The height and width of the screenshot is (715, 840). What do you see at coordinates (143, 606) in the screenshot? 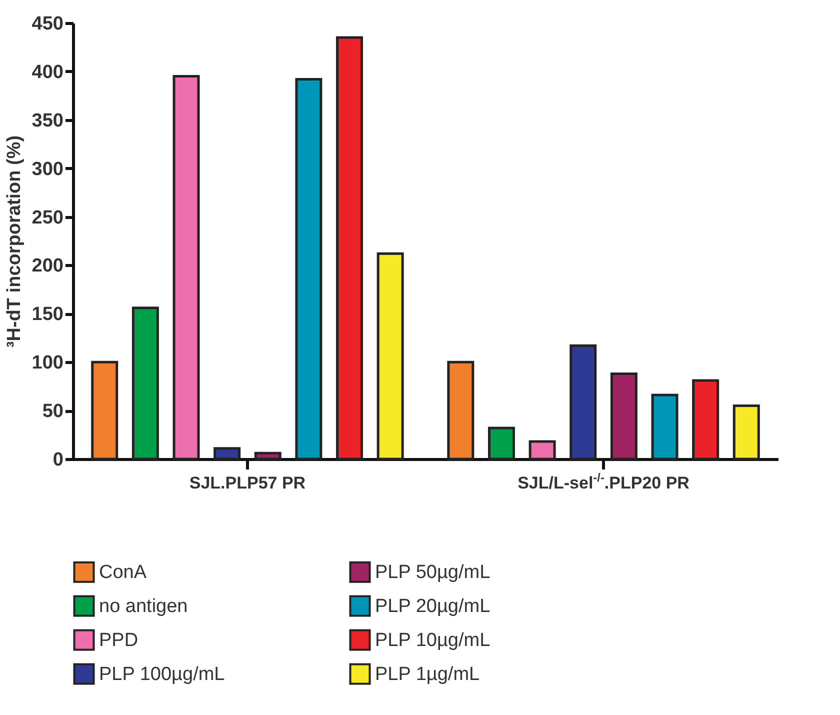
I see `legend-label: no antigen` at bounding box center [143, 606].